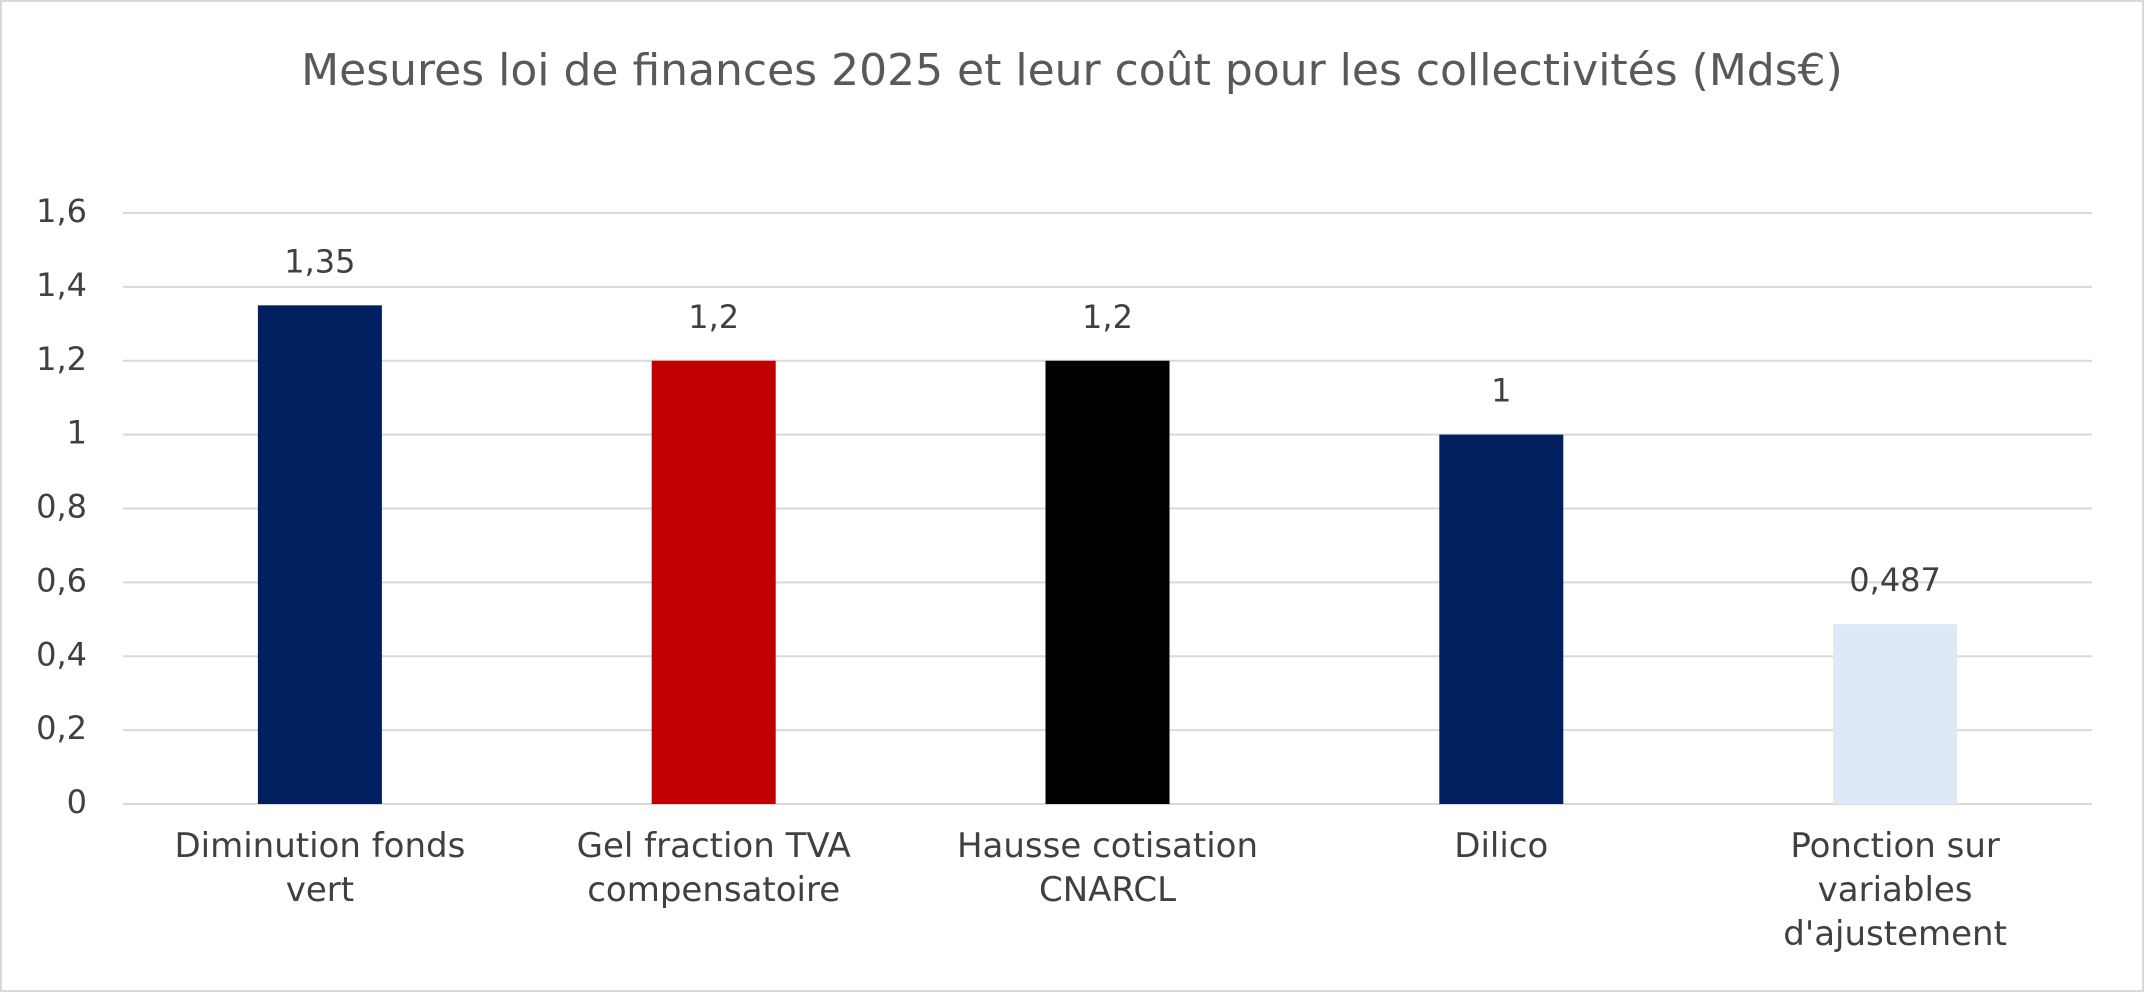 This screenshot has width=2144, height=992. What do you see at coordinates (61, 507) in the screenshot?
I see `y-tick-label: 0,8` at bounding box center [61, 507].